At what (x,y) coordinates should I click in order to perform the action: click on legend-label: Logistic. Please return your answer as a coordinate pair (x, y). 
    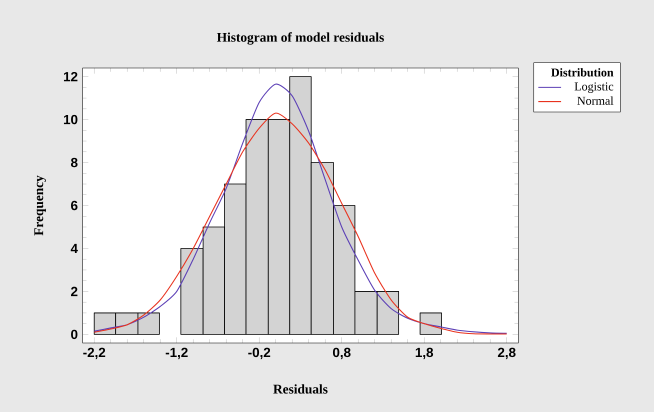
    Looking at the image, I should click on (594, 87).